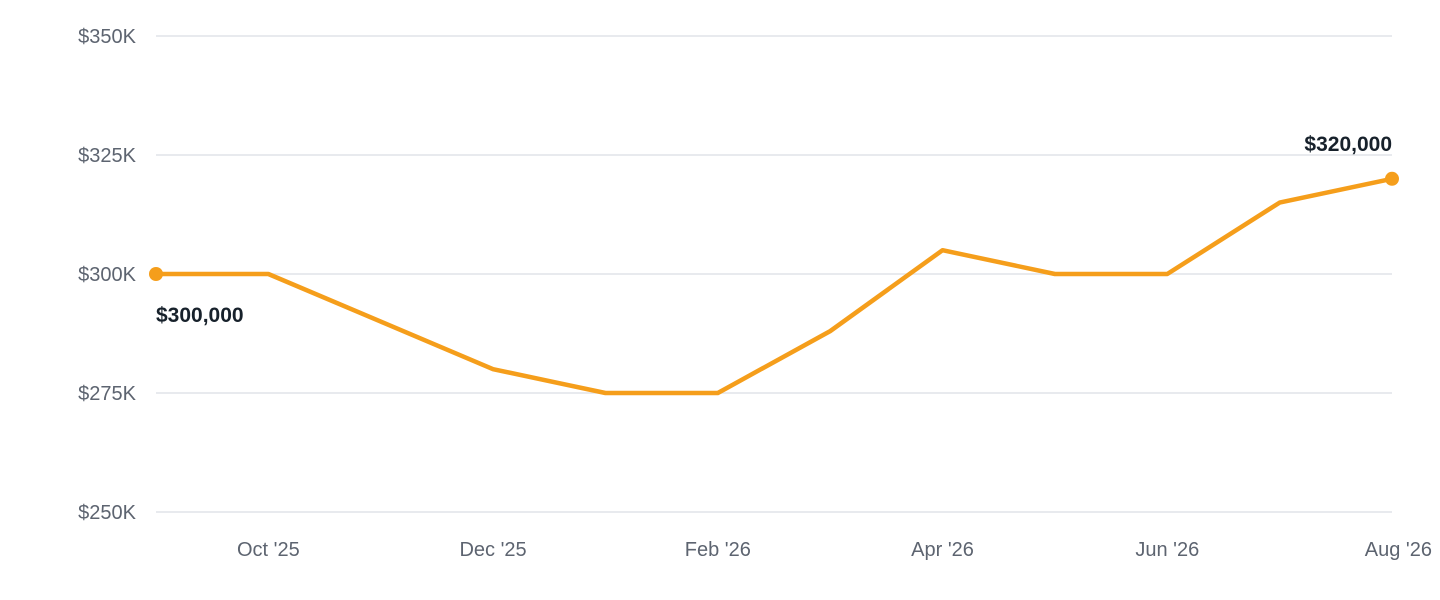  I want to click on x-tick-label: Jun '26, so click(1167, 550).